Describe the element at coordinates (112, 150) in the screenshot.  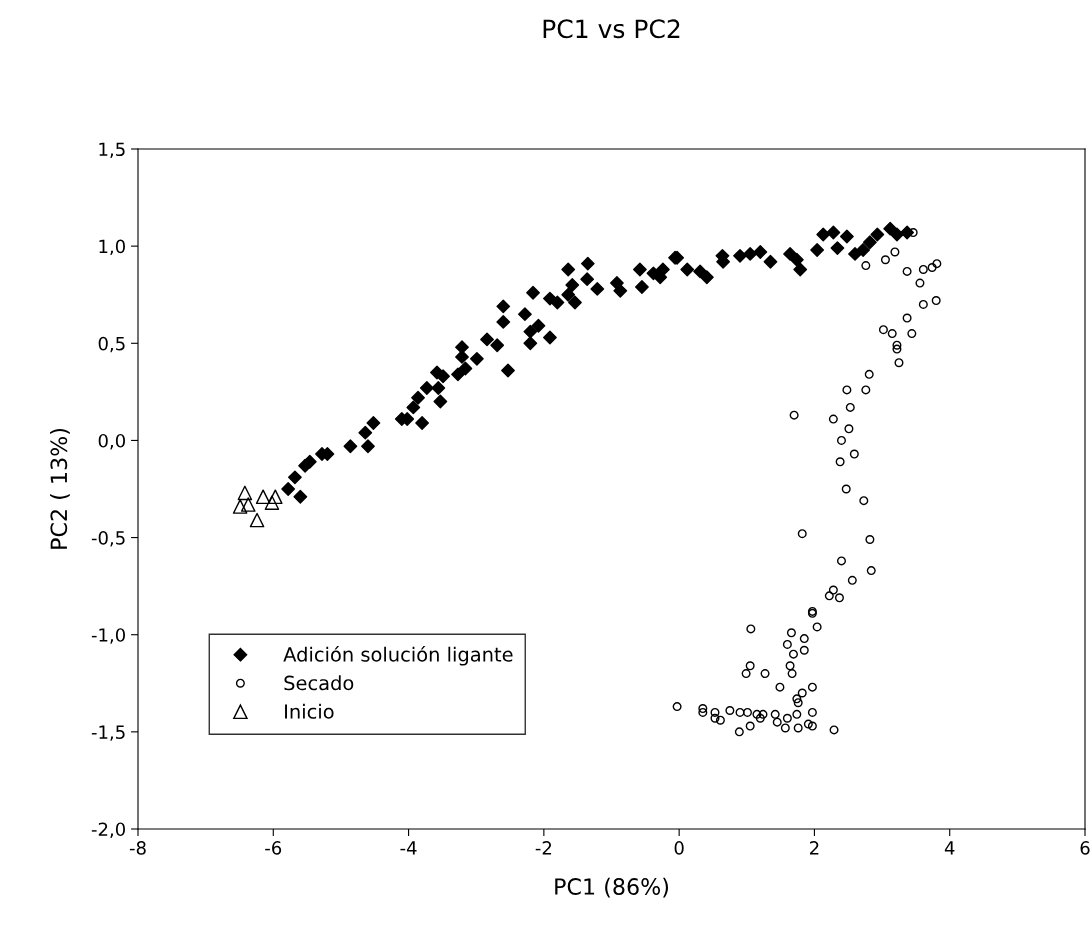
I see `y-tick-label: 1,5` at that location.